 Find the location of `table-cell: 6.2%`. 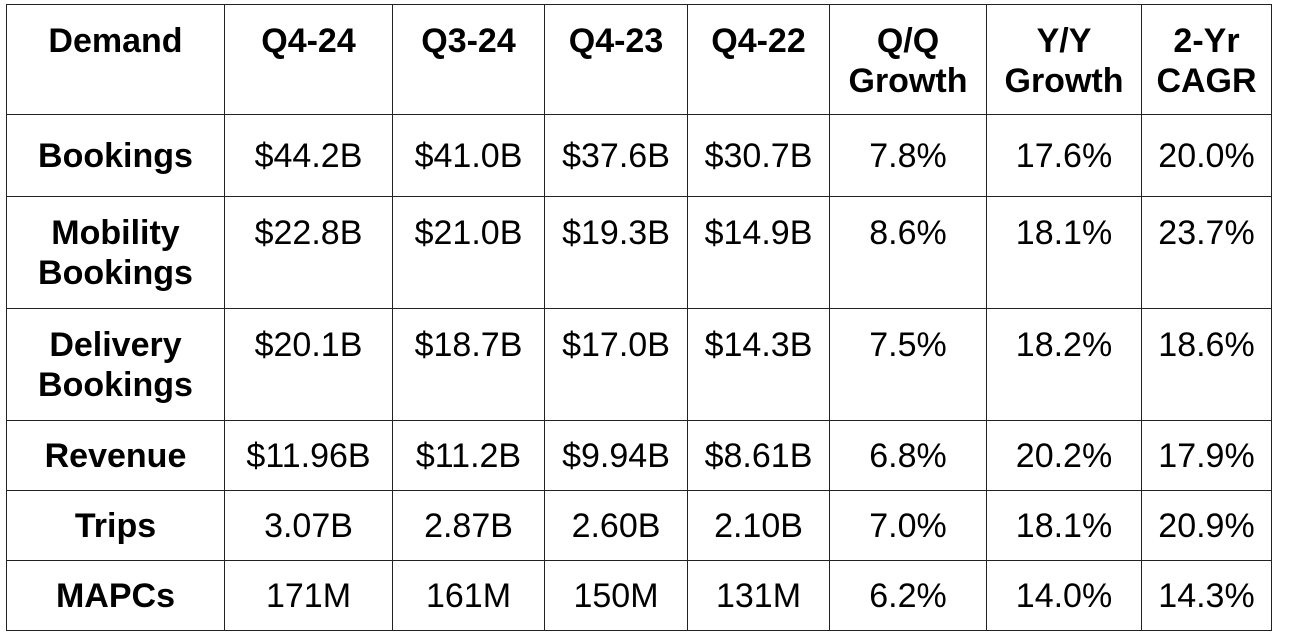

table-cell: 6.2% is located at coordinates (908, 595).